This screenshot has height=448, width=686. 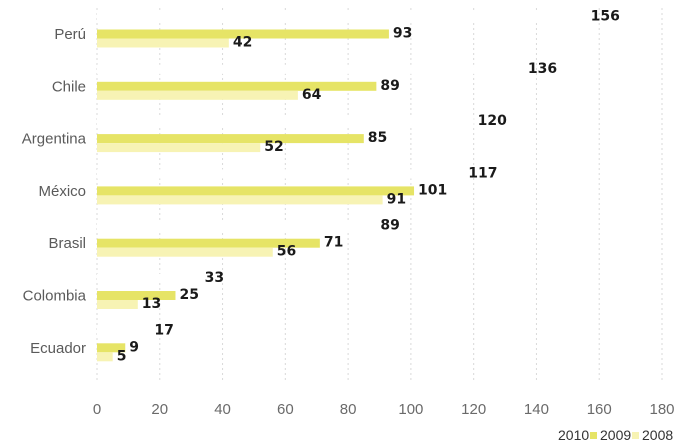 What do you see at coordinates (69, 86) in the screenshot?
I see `category-label: Chile` at bounding box center [69, 86].